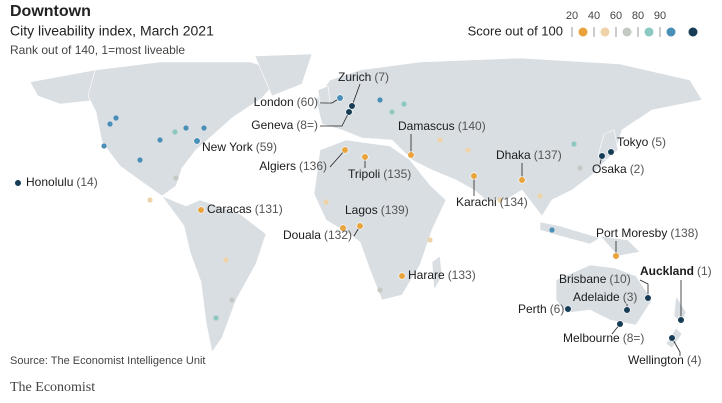 The width and height of the screenshot is (722, 403). What do you see at coordinates (361, 210) in the screenshot?
I see `city-name: Lagos` at bounding box center [361, 210].